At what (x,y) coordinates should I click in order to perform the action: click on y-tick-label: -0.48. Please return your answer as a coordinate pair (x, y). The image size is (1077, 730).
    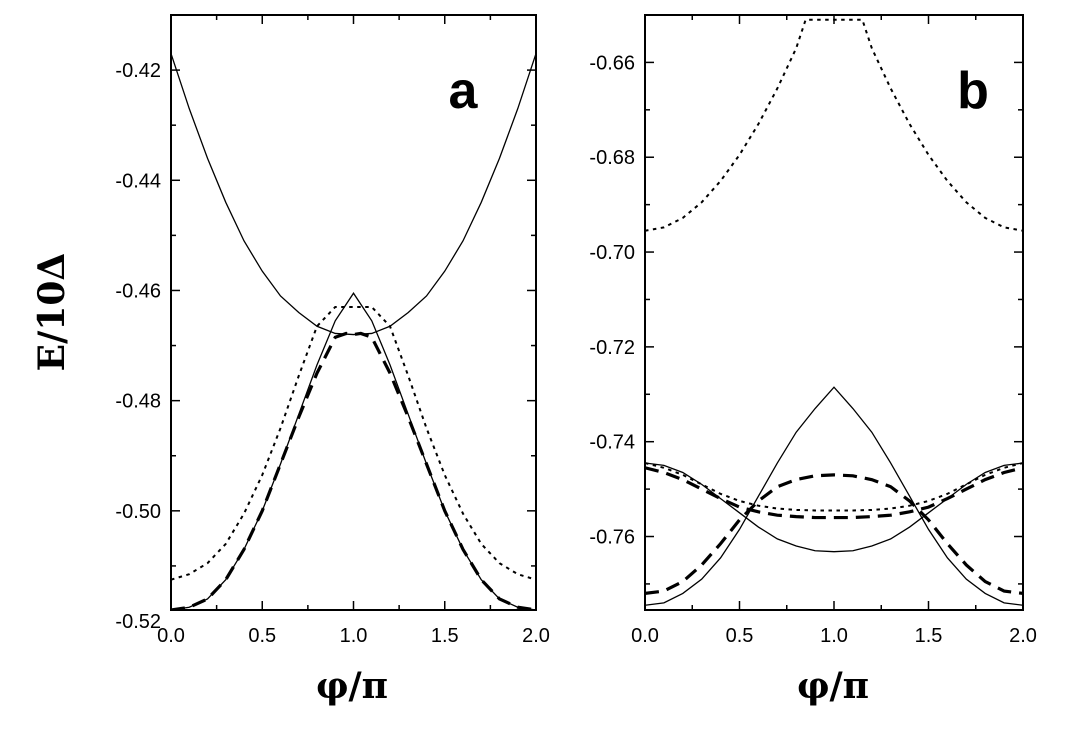
    Looking at the image, I should click on (138, 402).